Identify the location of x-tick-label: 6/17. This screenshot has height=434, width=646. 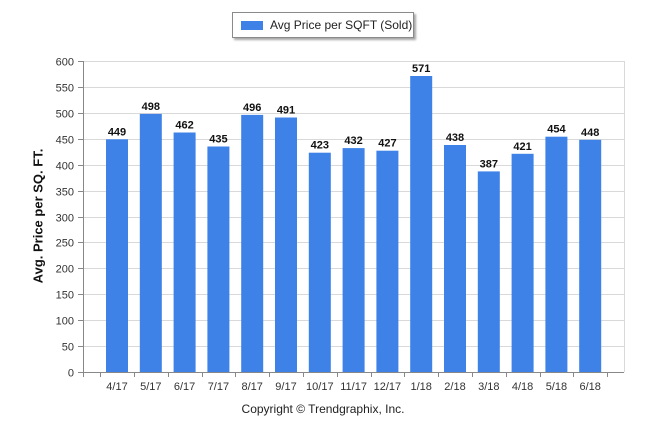
(184, 387).